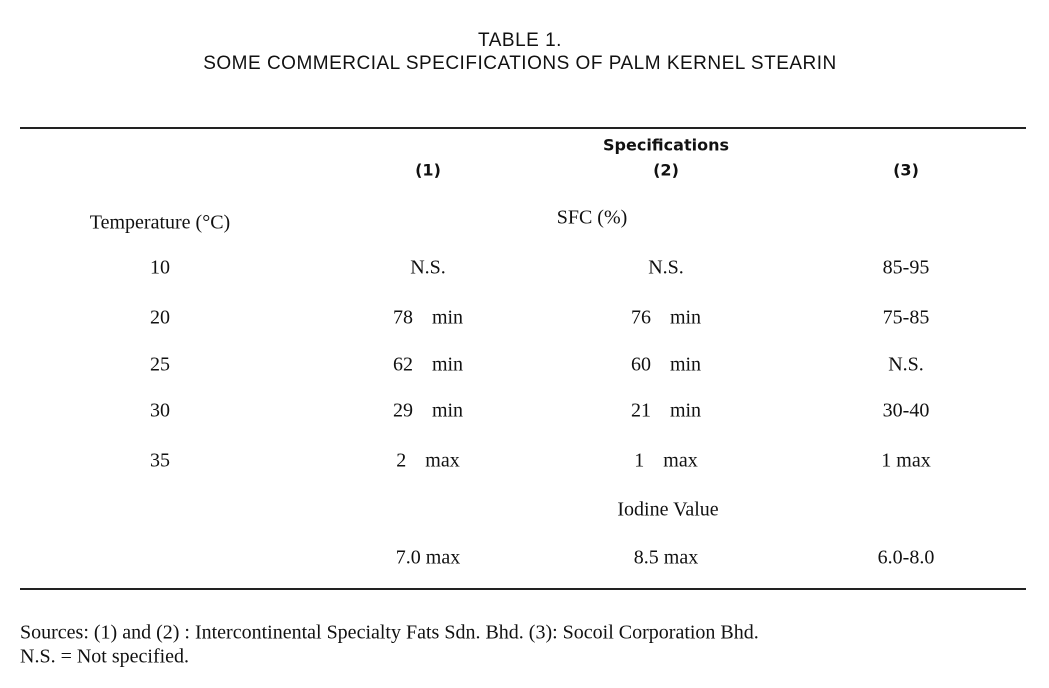 Image resolution: width=1049 pixels, height=688 pixels. Describe the element at coordinates (666, 410) in the screenshot. I see `cell: 21 min` at that location.